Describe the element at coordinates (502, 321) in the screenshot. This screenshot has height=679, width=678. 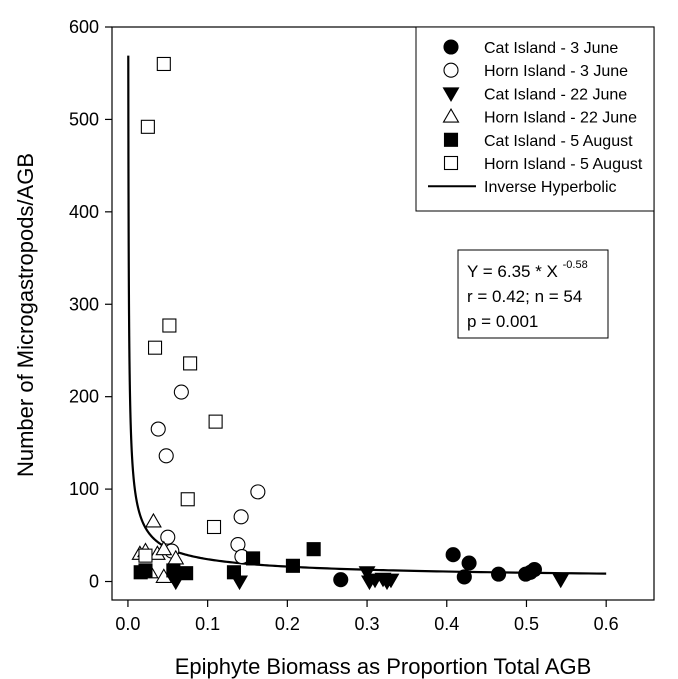
I see `equation-line-3: p = 0.001` at that location.